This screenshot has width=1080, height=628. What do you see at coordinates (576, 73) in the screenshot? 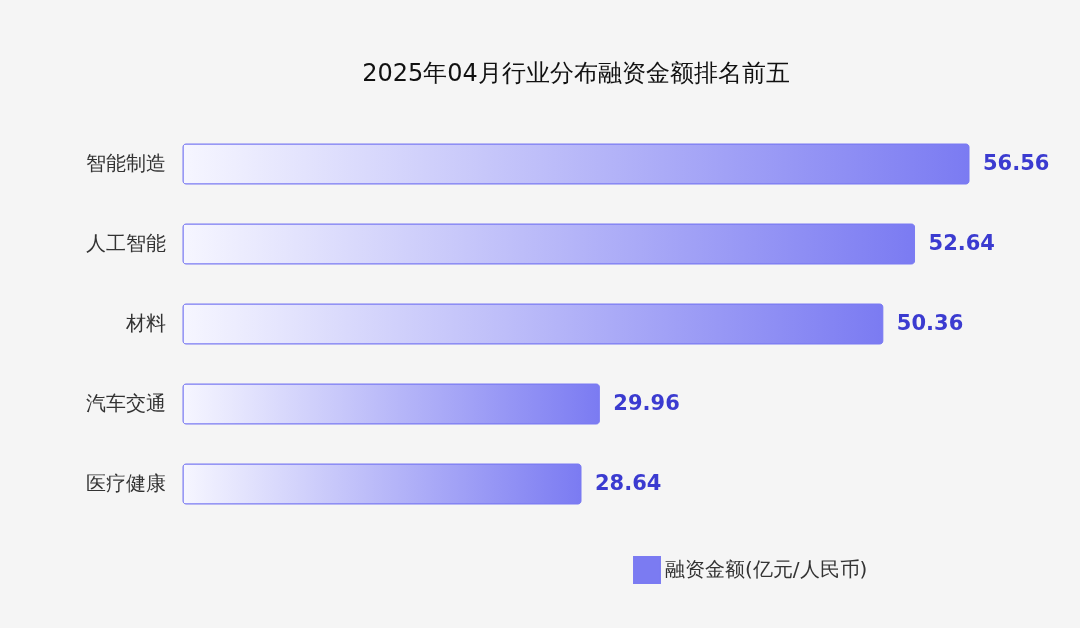
I see `chart-title: 2025年04月行业分布融资金额排名前五` at bounding box center [576, 73].